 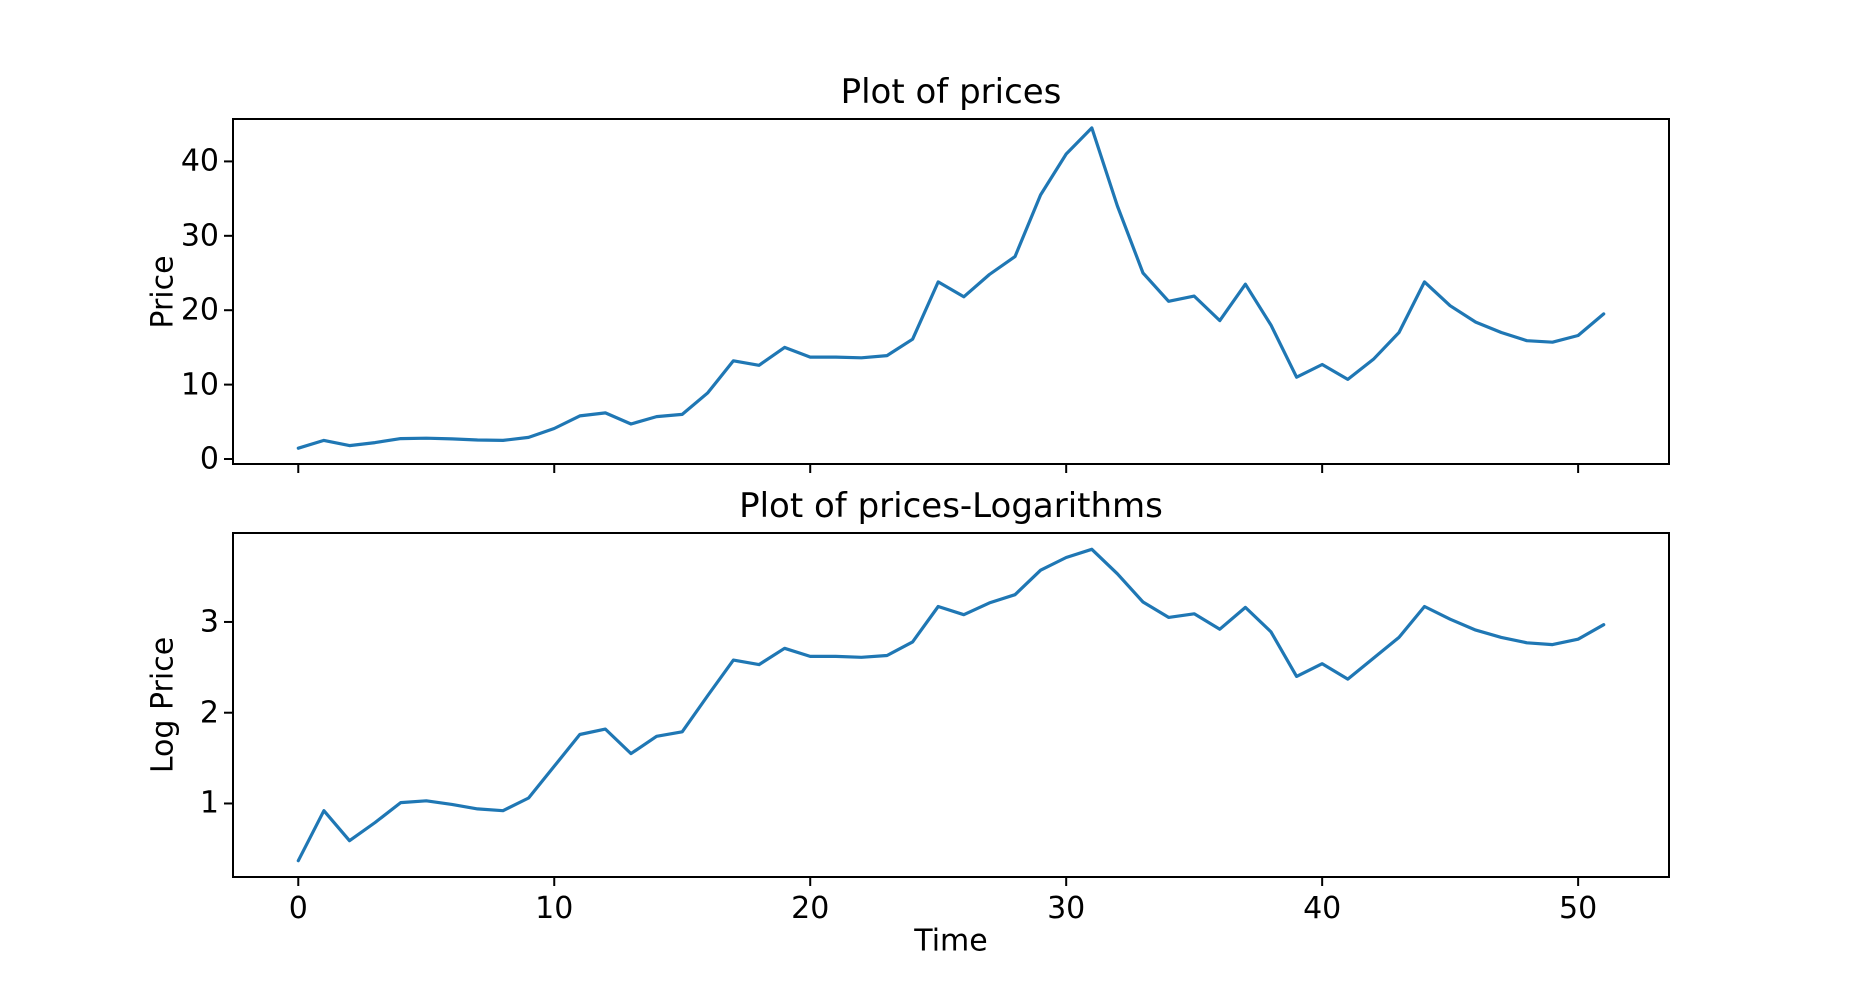 I want to click on y-tick-label: 2, so click(x=209, y=713).